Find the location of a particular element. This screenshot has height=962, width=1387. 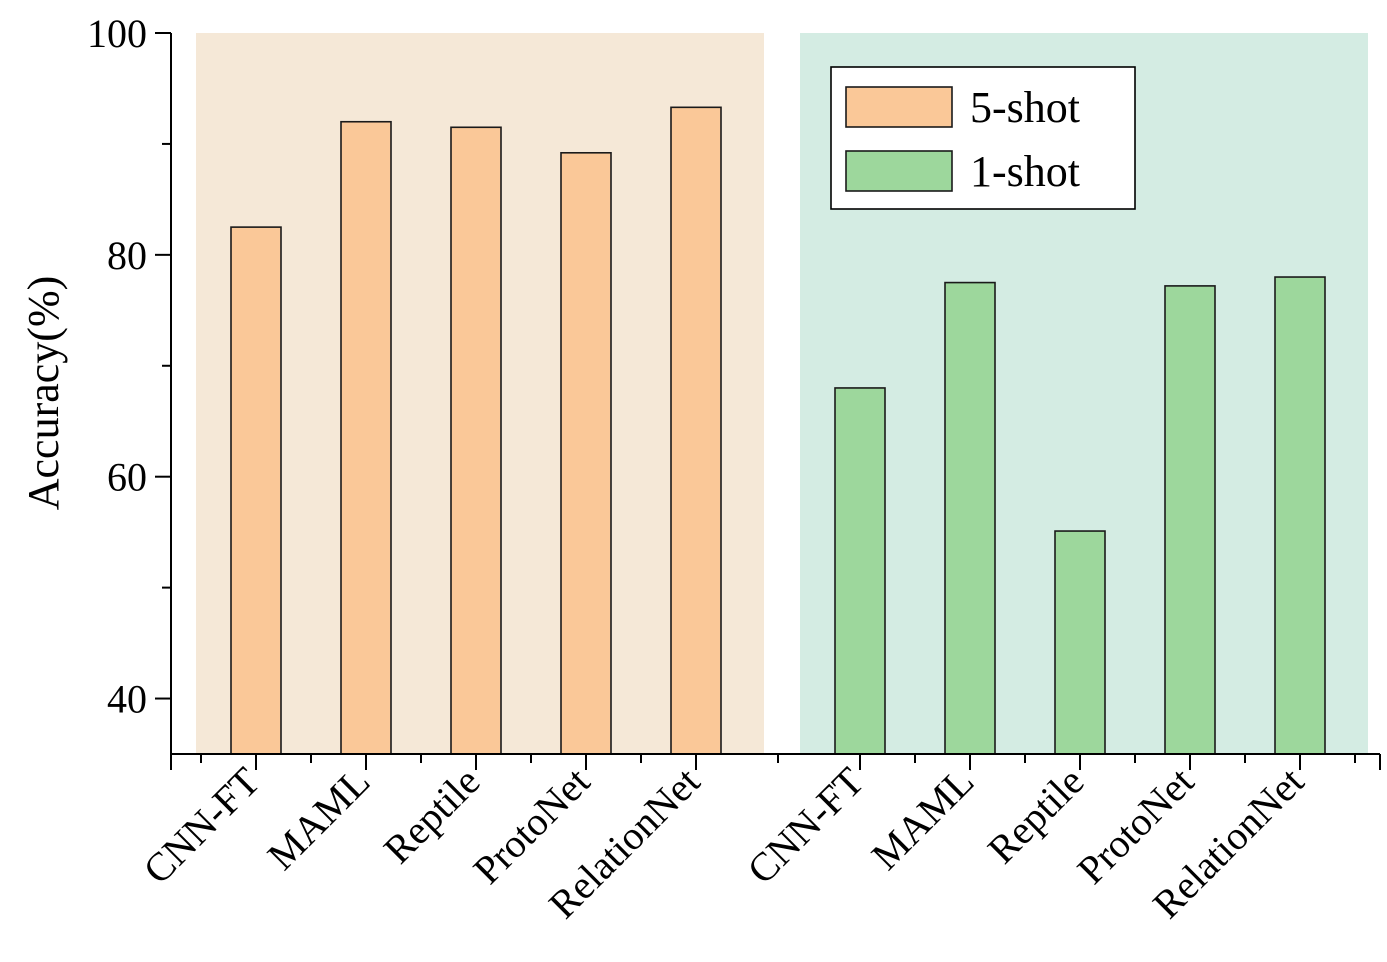

bar-1-shot-ProtoNet is located at coordinates (1190, 520).